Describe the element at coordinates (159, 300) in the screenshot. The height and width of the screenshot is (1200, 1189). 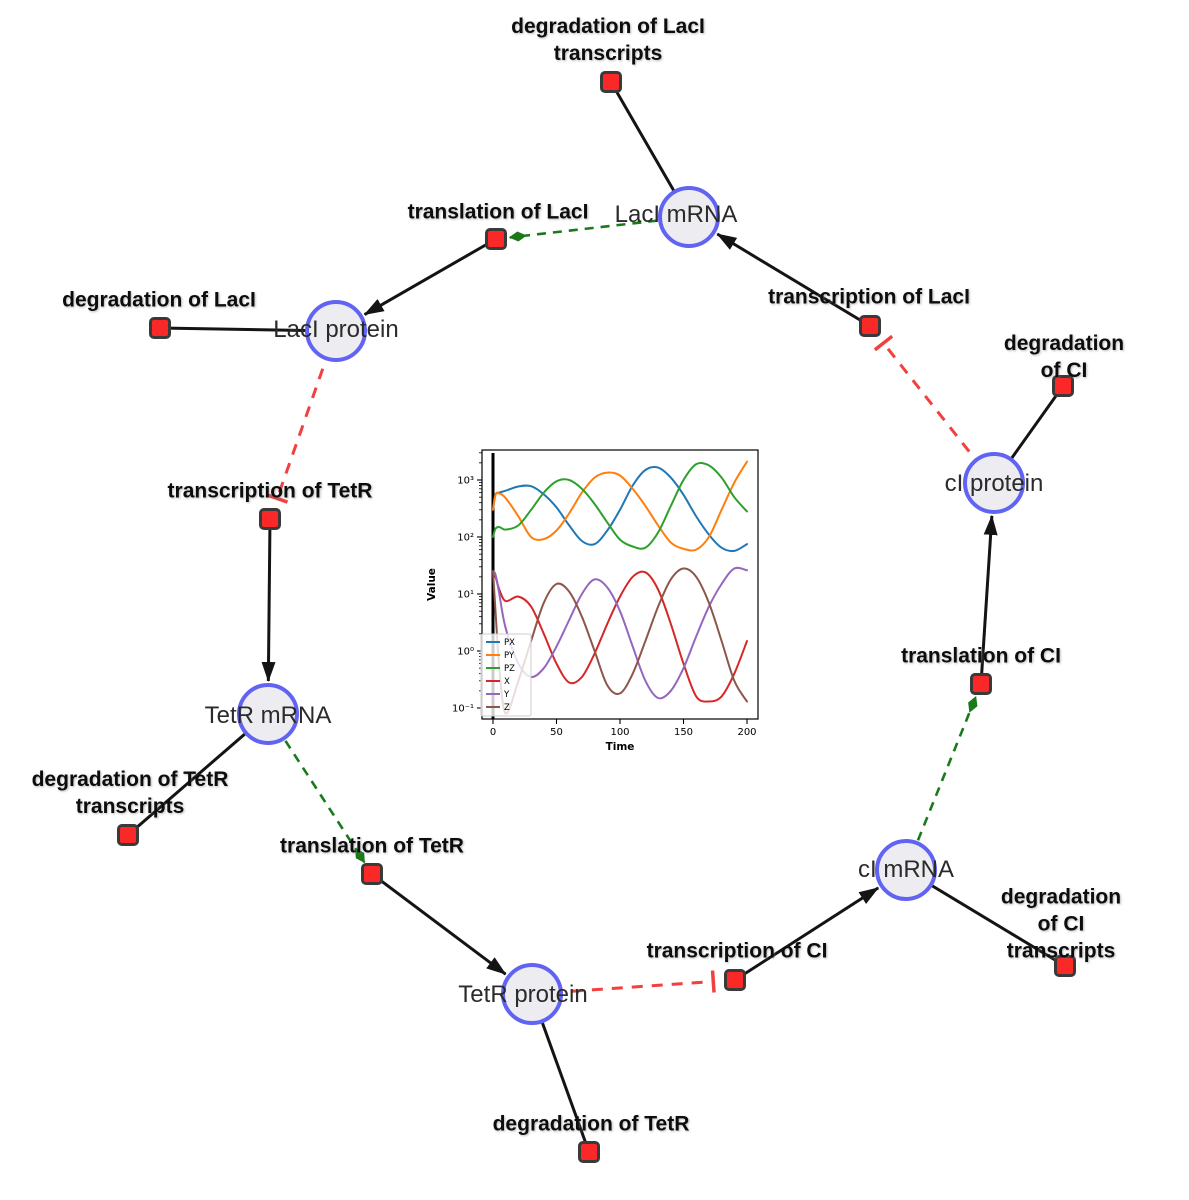
I see `reaction-label-r_deg_laci: degradation of LacI` at that location.